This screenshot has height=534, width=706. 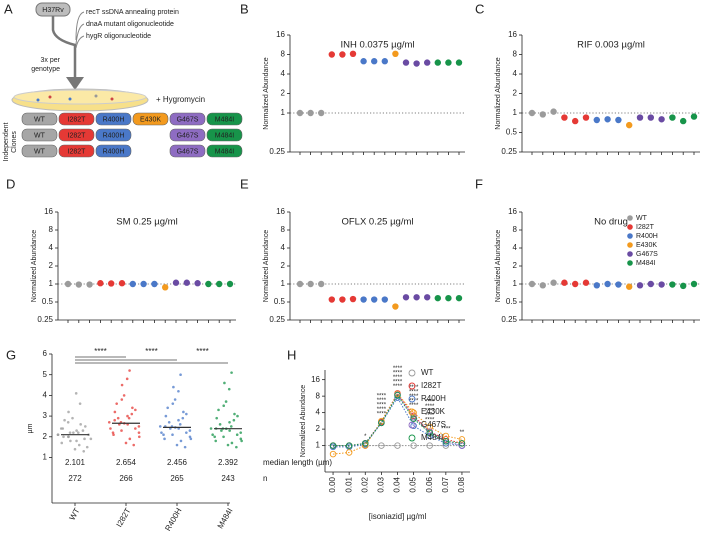 What do you see at coordinates (77, 151) in the screenshot?
I see `clone-label: I282T` at bounding box center [77, 151].